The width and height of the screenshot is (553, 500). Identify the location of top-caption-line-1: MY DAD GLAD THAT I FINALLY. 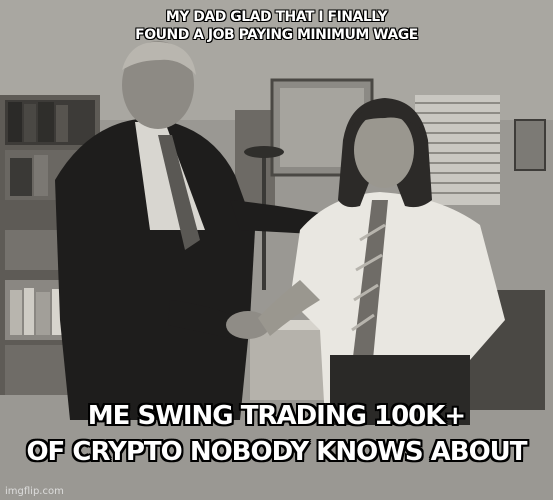
(276, 17).